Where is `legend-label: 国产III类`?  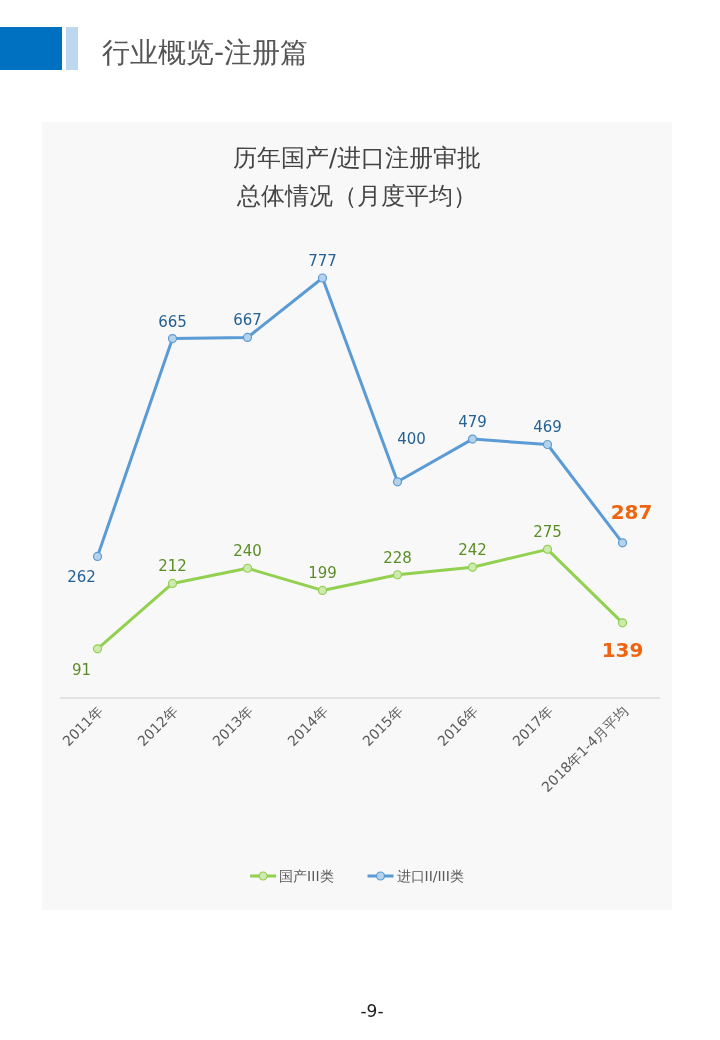 legend-label: 国产III类 is located at coordinates (306, 876).